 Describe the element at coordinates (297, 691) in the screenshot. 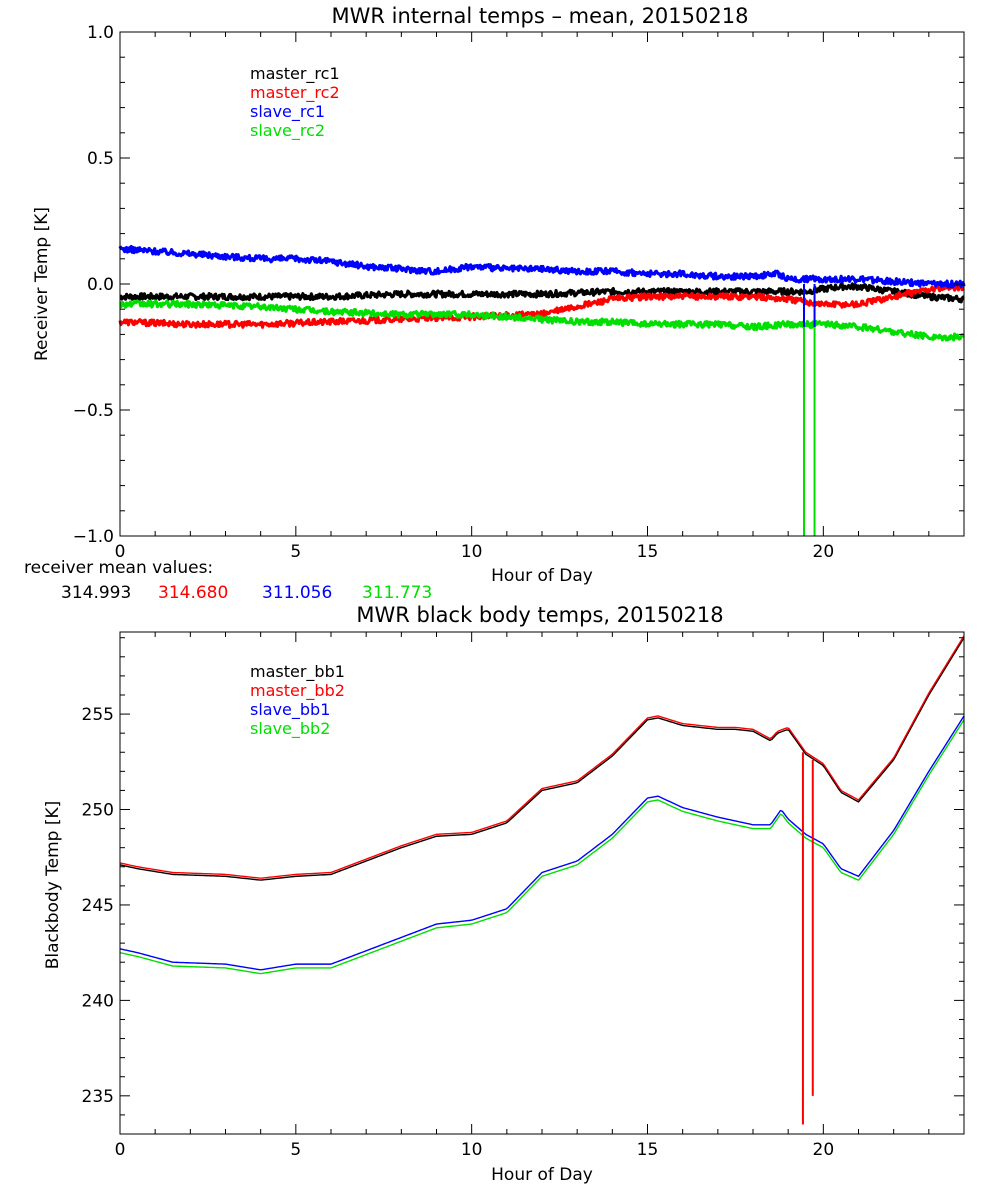

I see `legend-entry: master_bb2` at that location.